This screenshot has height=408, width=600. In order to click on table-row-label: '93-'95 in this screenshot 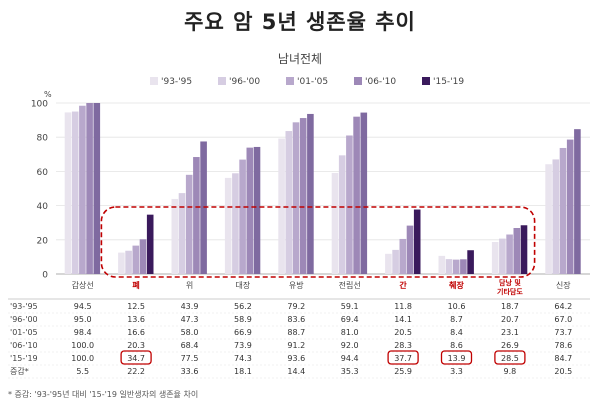, I will do `click(24, 306)`.